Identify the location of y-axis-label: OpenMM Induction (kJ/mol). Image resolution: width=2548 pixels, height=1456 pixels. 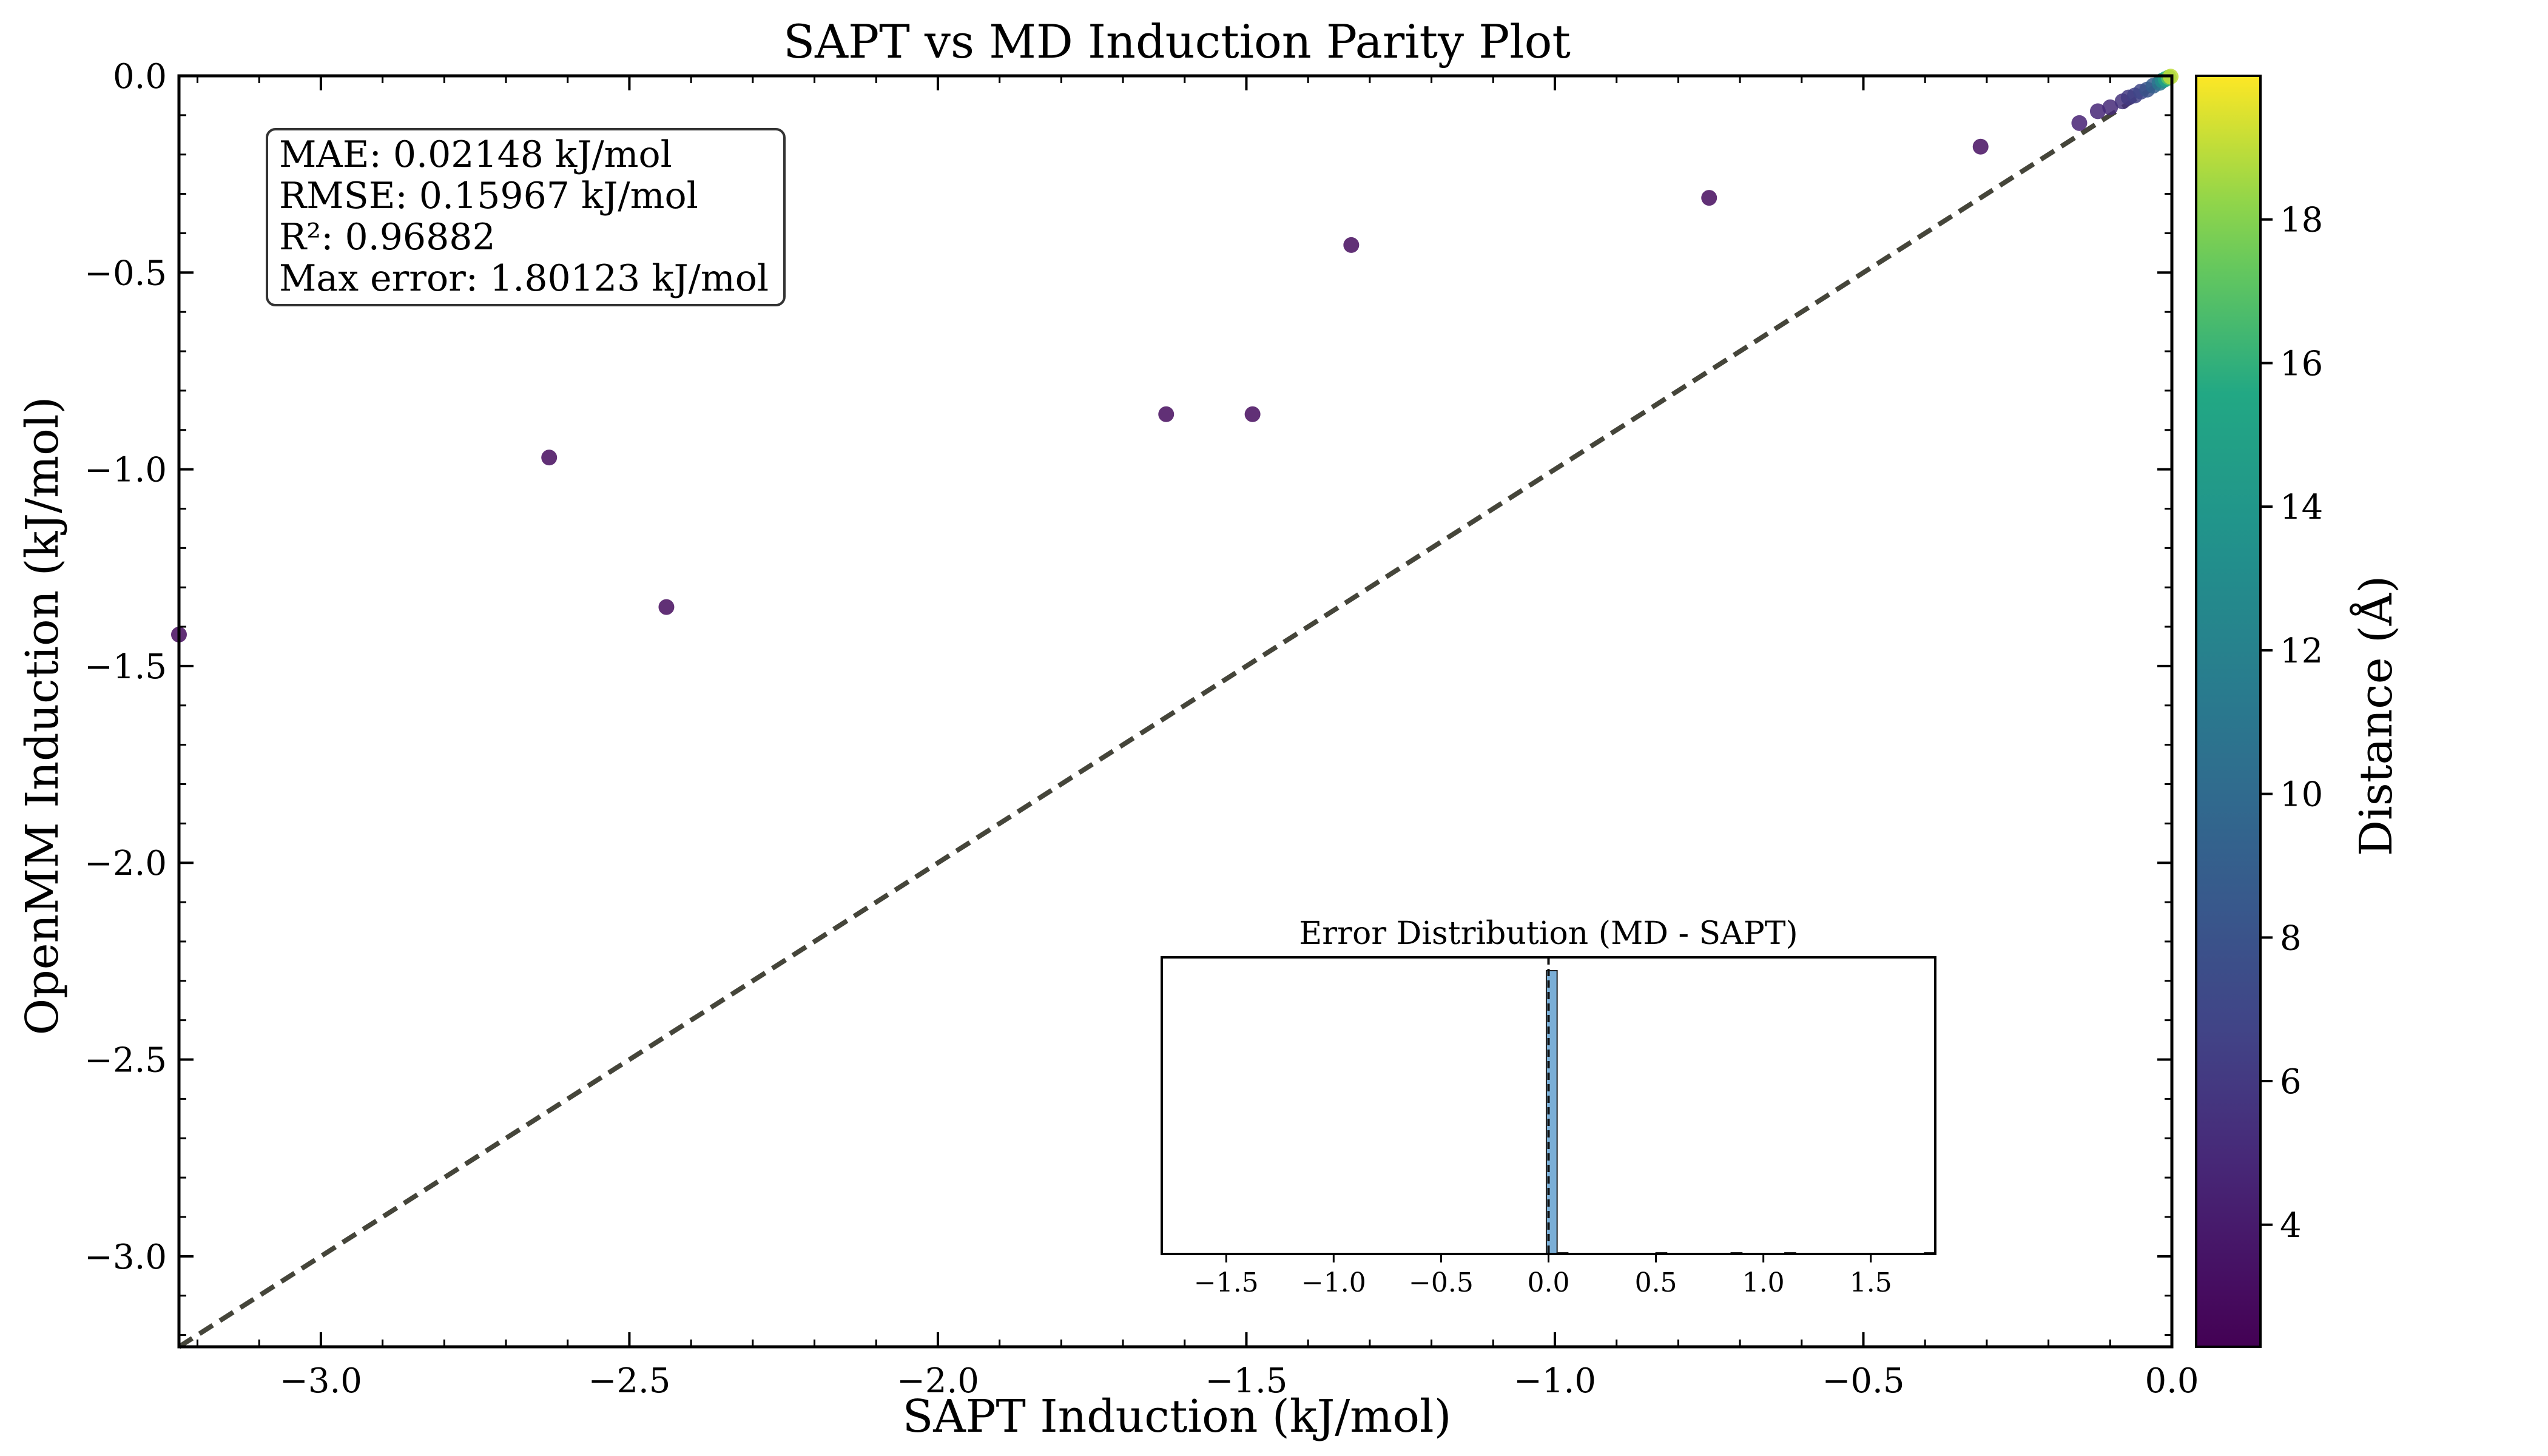
(42, 716).